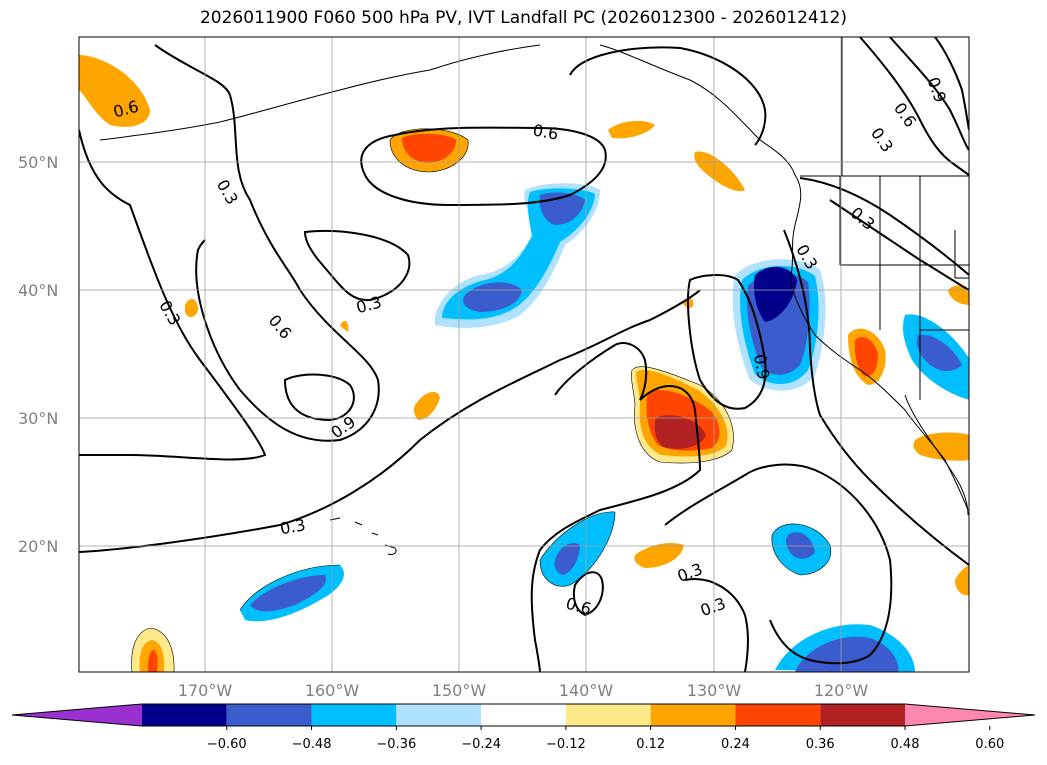  I want to click on colorbar-outline, so click(523, 715).